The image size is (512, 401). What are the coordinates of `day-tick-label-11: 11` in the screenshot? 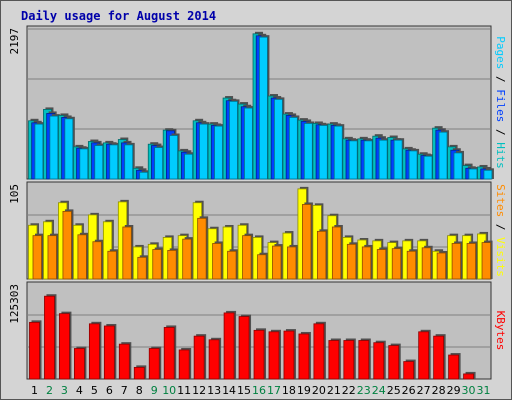 It's located at (184, 390).